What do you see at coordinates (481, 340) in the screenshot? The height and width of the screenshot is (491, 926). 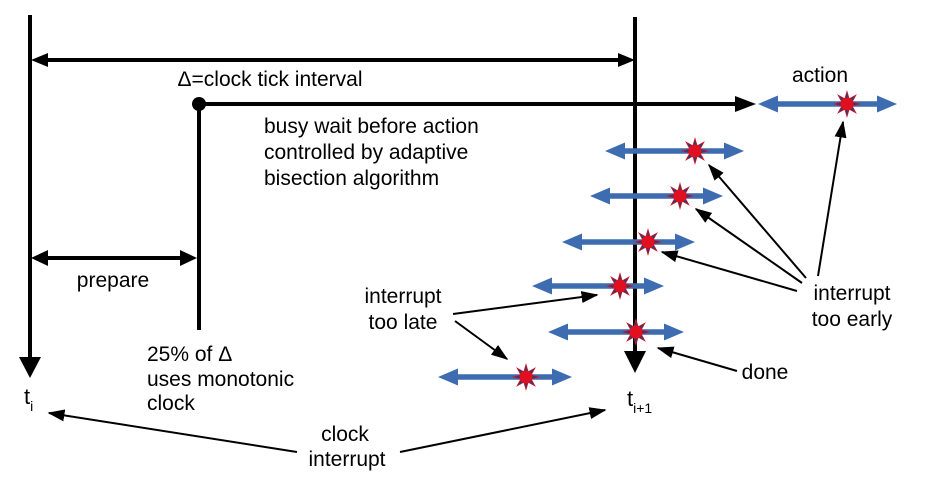 I see `arrow-too-late-to-star-row7` at bounding box center [481, 340].